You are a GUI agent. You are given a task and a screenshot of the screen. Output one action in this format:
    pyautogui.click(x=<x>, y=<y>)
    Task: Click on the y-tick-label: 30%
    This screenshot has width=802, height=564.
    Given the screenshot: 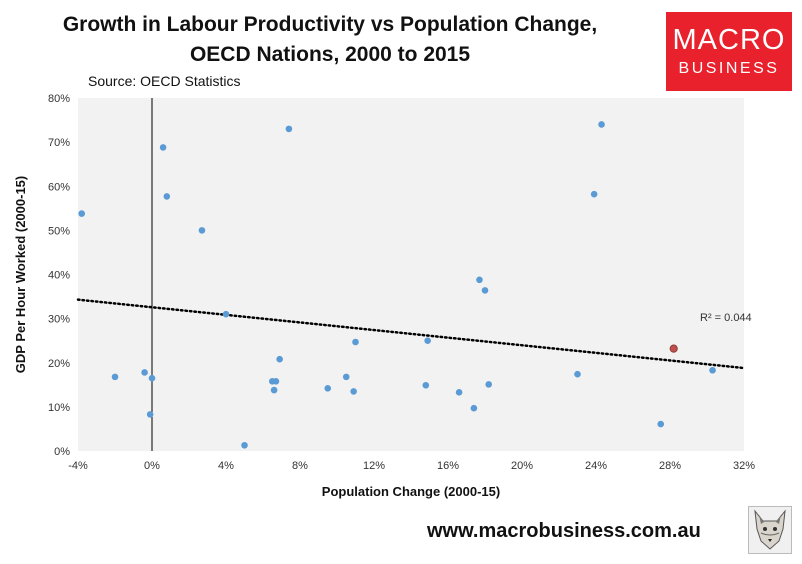 What is the action you would take?
    pyautogui.click(x=59, y=320)
    